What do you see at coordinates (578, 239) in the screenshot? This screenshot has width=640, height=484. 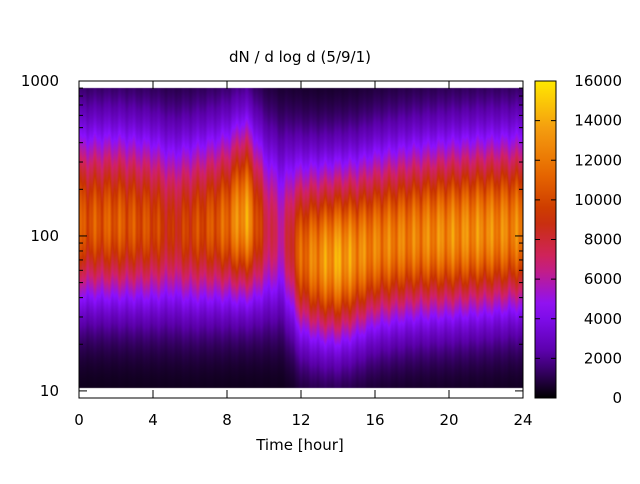 I see `colorbar: 0 2000 4000 6000 8000 10000 12000 14000 16000` at bounding box center [578, 239].